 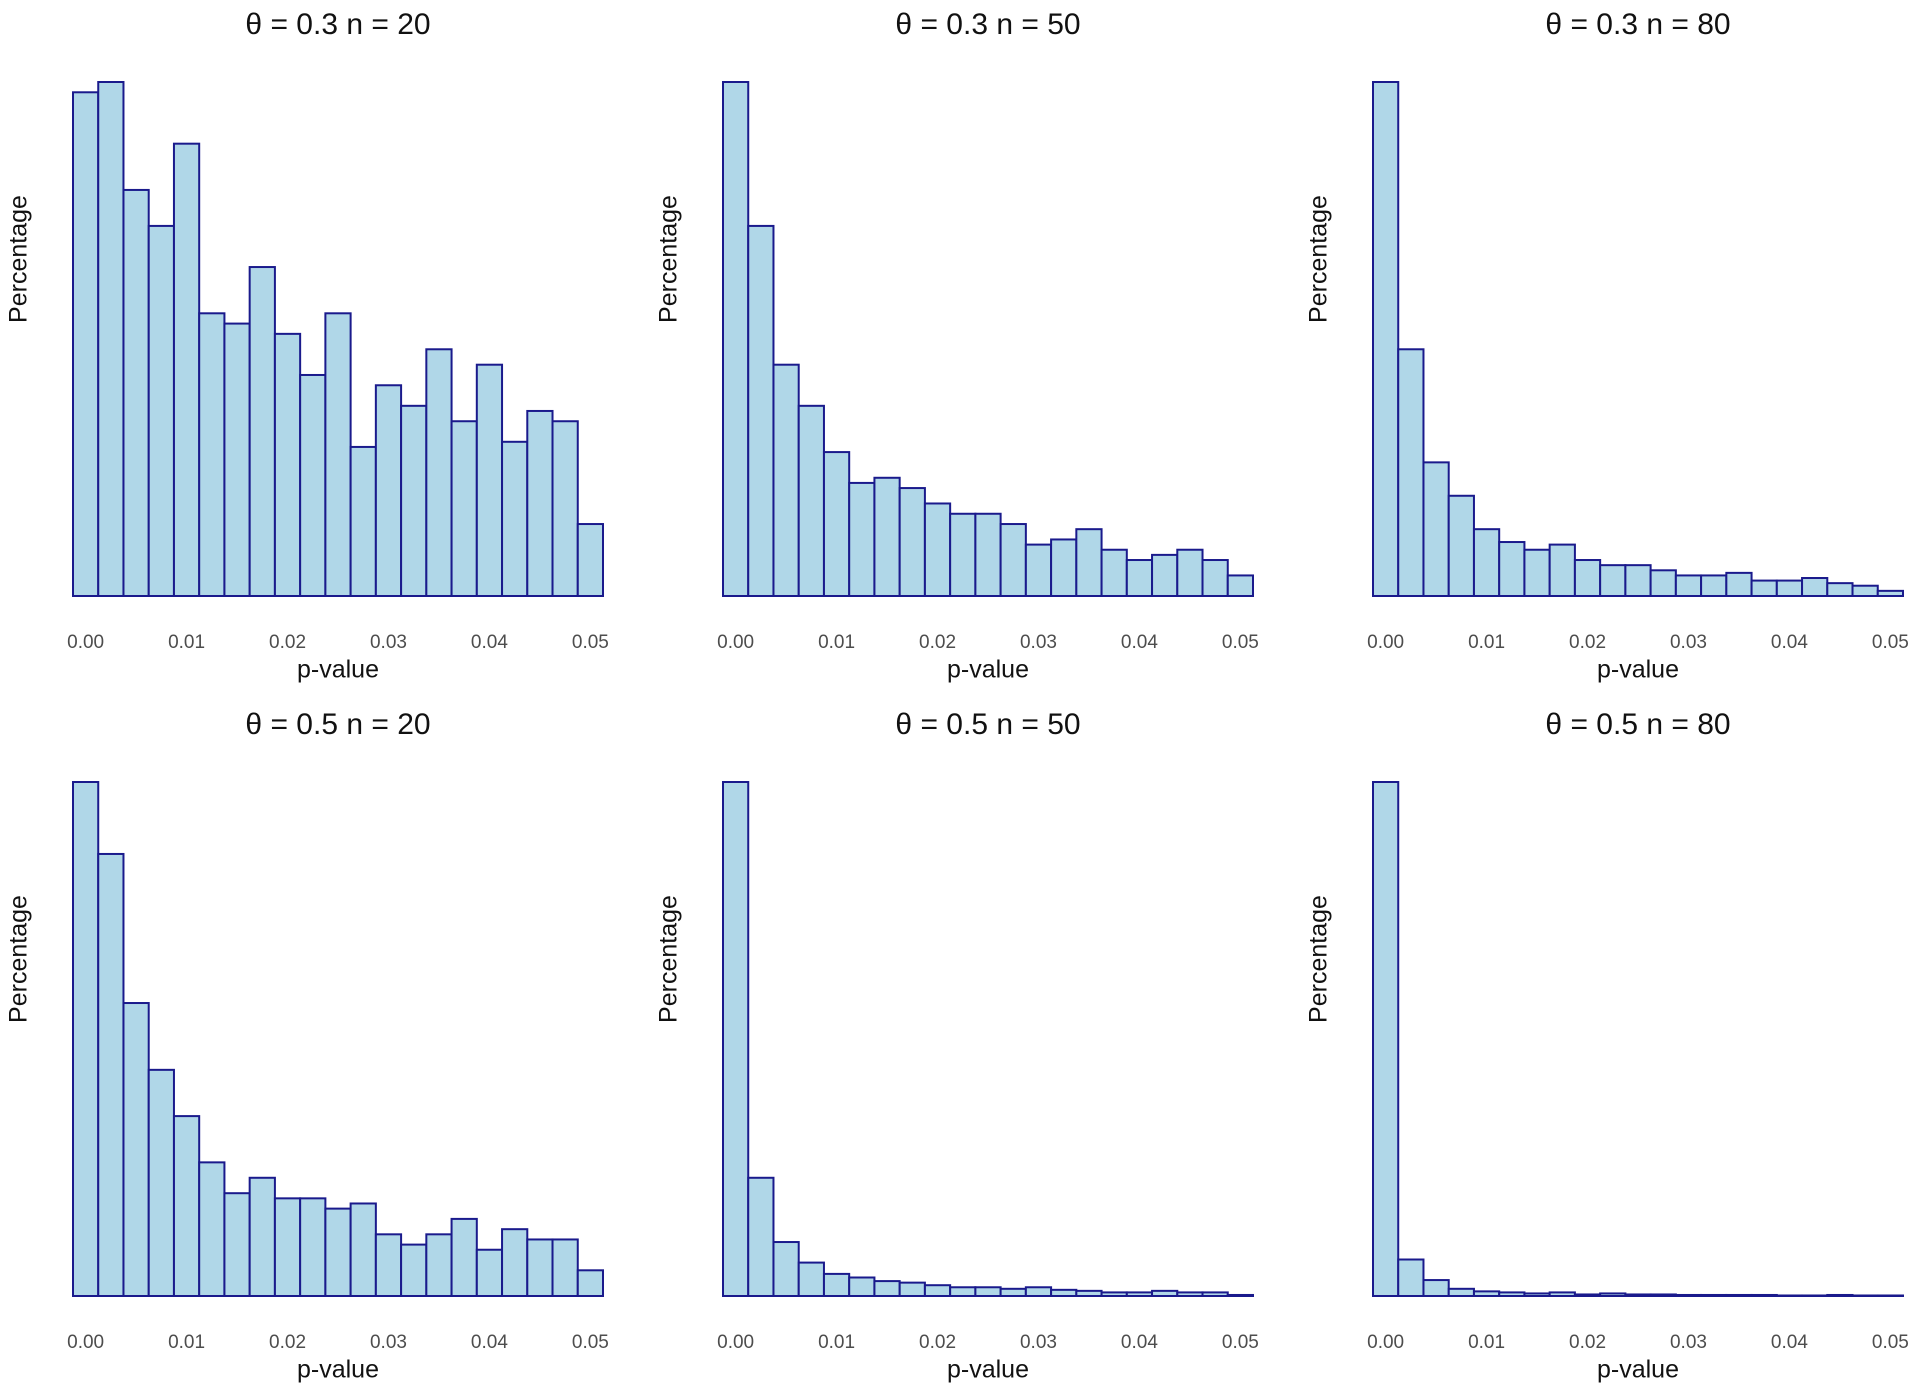 I want to click on chart-title: θ = 0.3 n = 20, so click(x=337, y=24).